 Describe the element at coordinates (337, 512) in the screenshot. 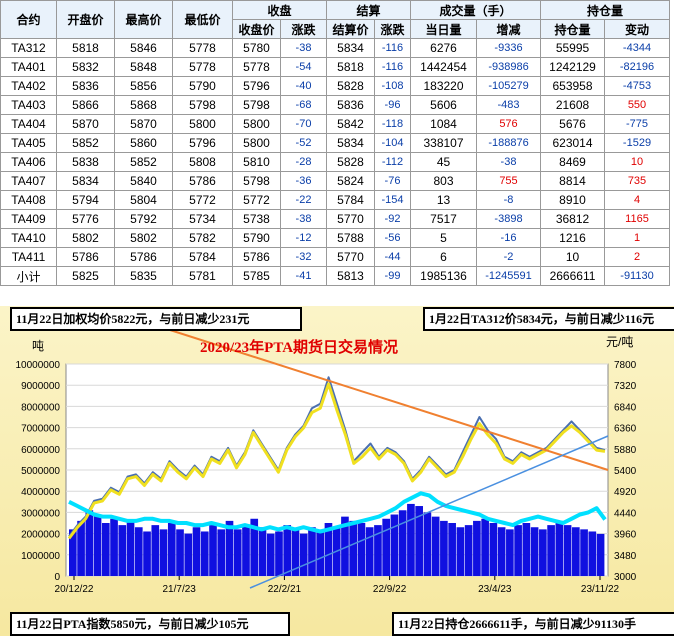

I see `series-line` at that location.